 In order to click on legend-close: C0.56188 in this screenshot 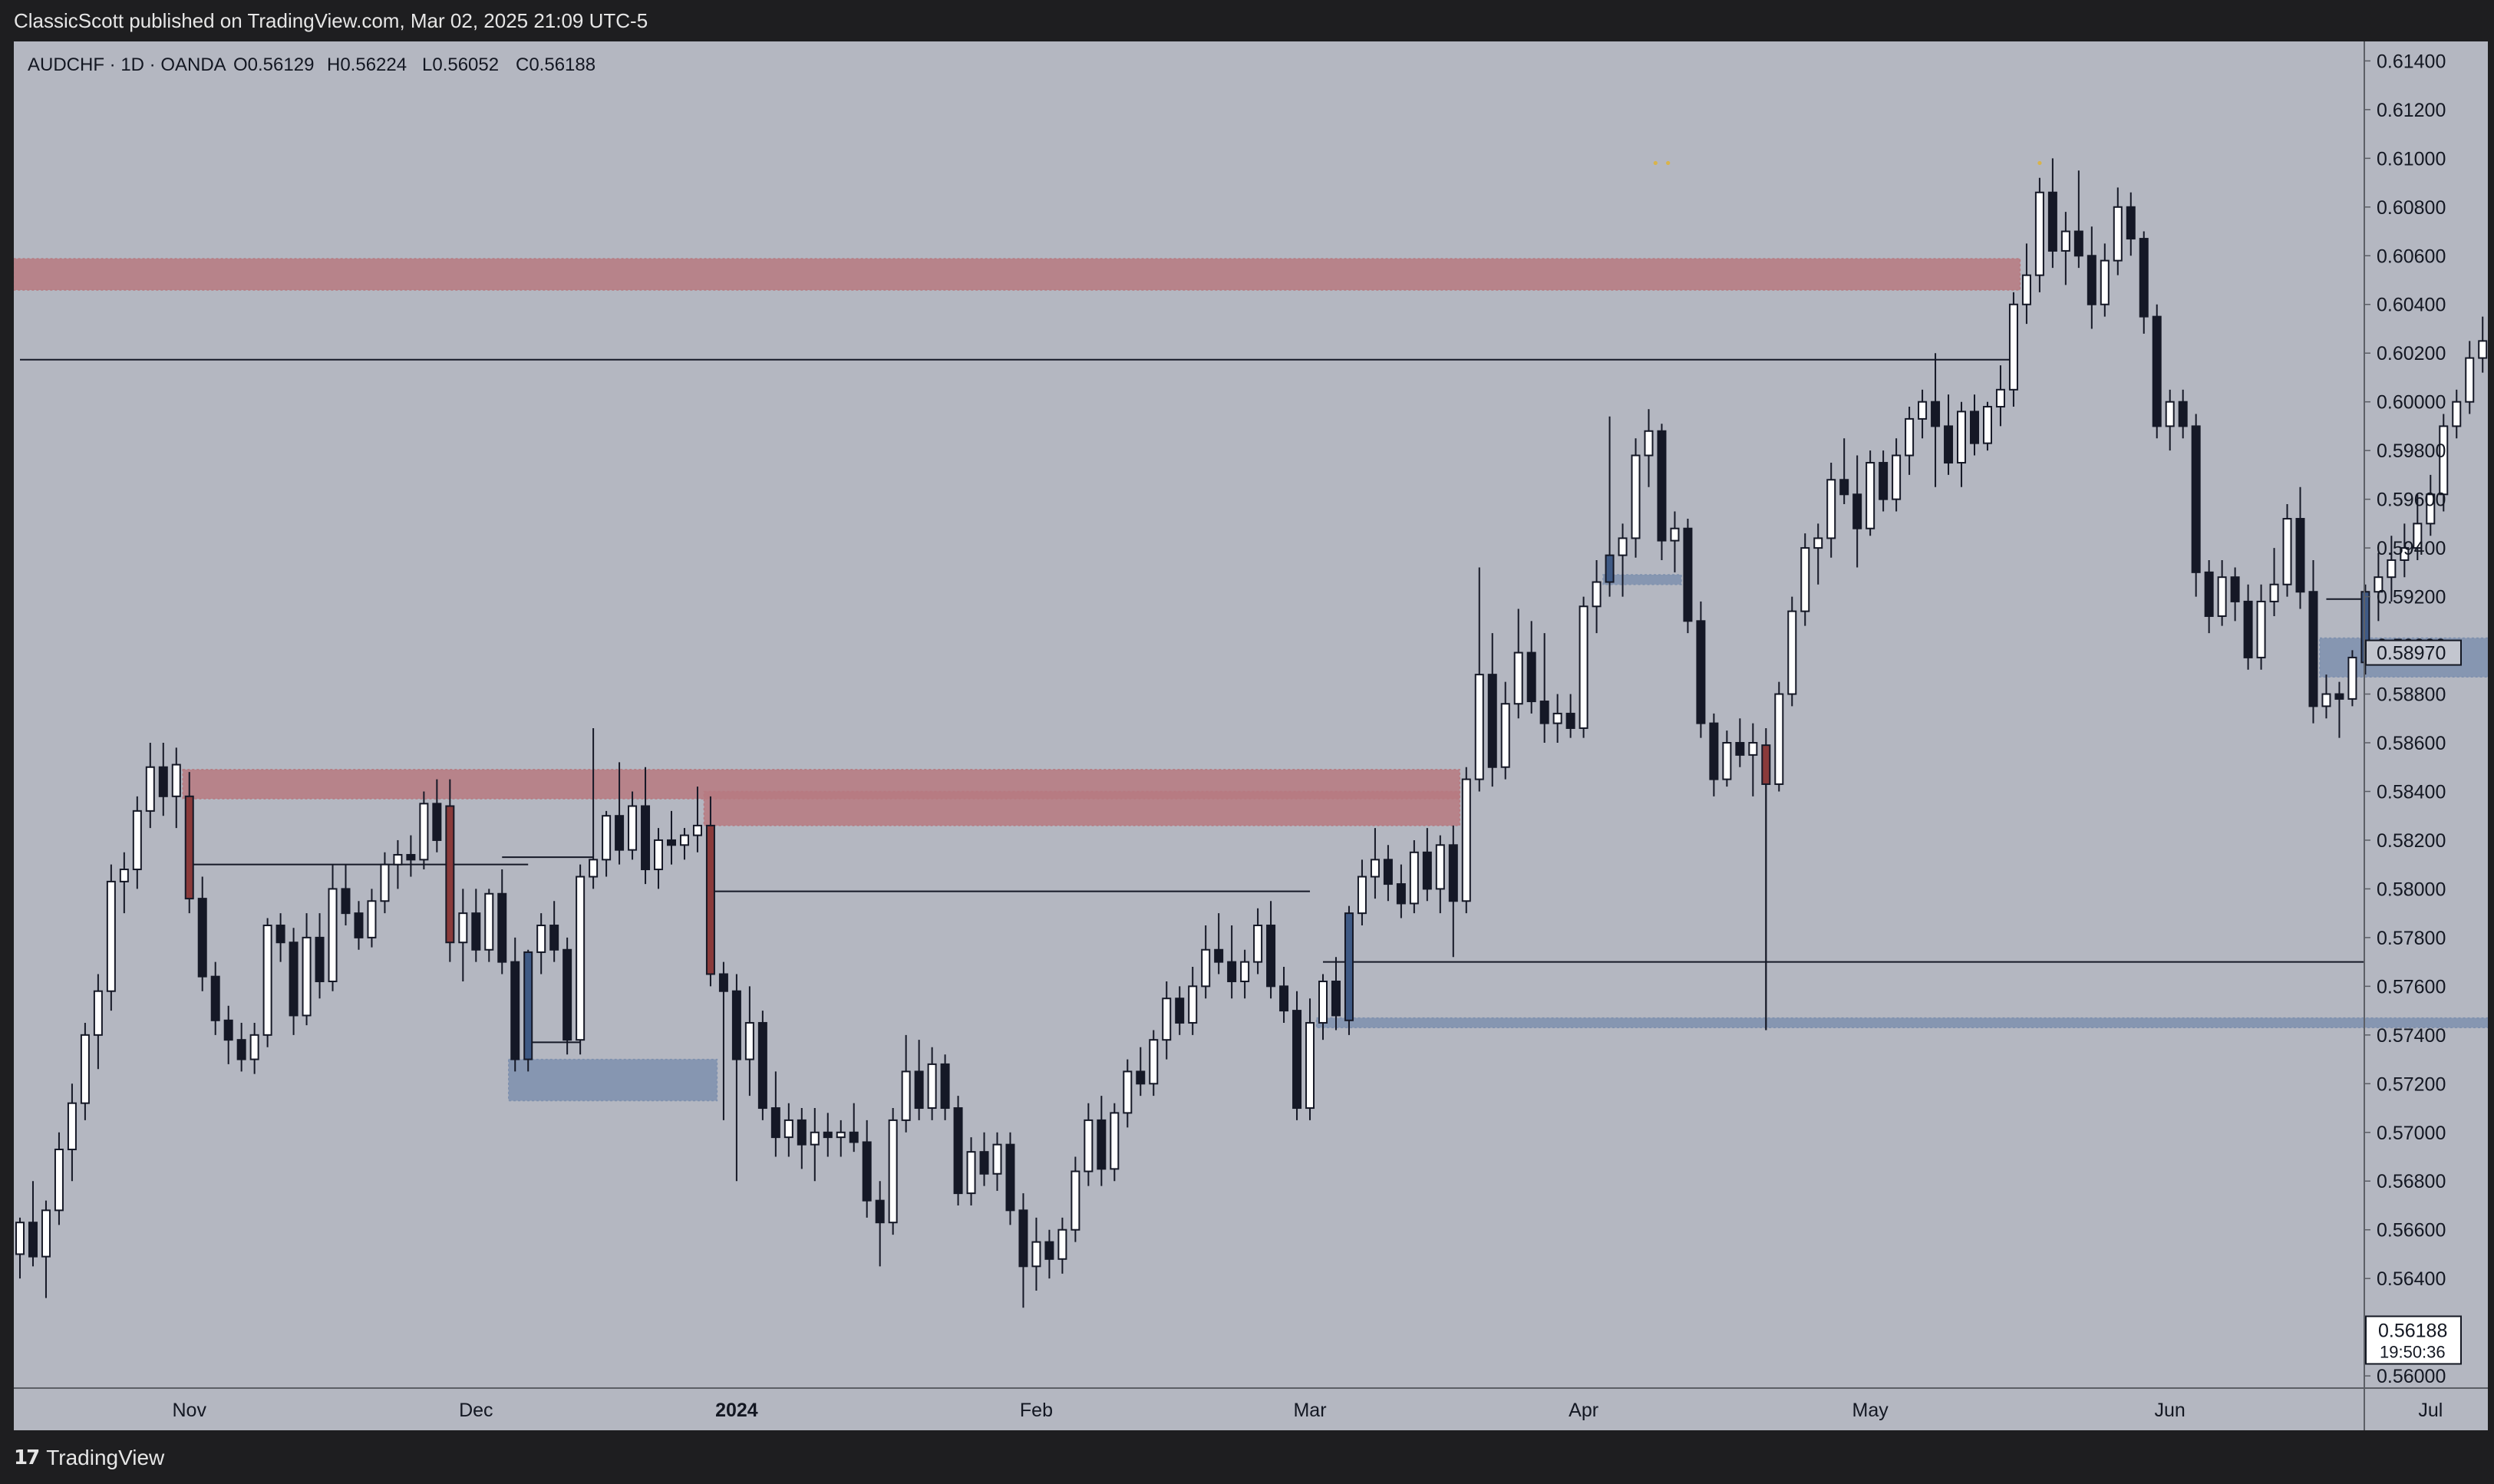, I will do `click(555, 64)`.